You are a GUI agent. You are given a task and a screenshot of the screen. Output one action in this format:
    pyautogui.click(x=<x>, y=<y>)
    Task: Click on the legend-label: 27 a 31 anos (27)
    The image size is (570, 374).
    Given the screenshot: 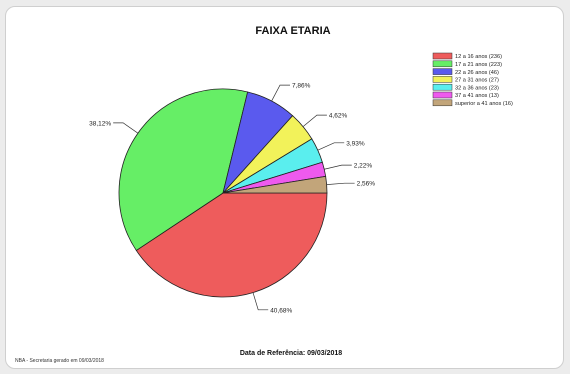 What is the action you would take?
    pyautogui.click(x=477, y=81)
    